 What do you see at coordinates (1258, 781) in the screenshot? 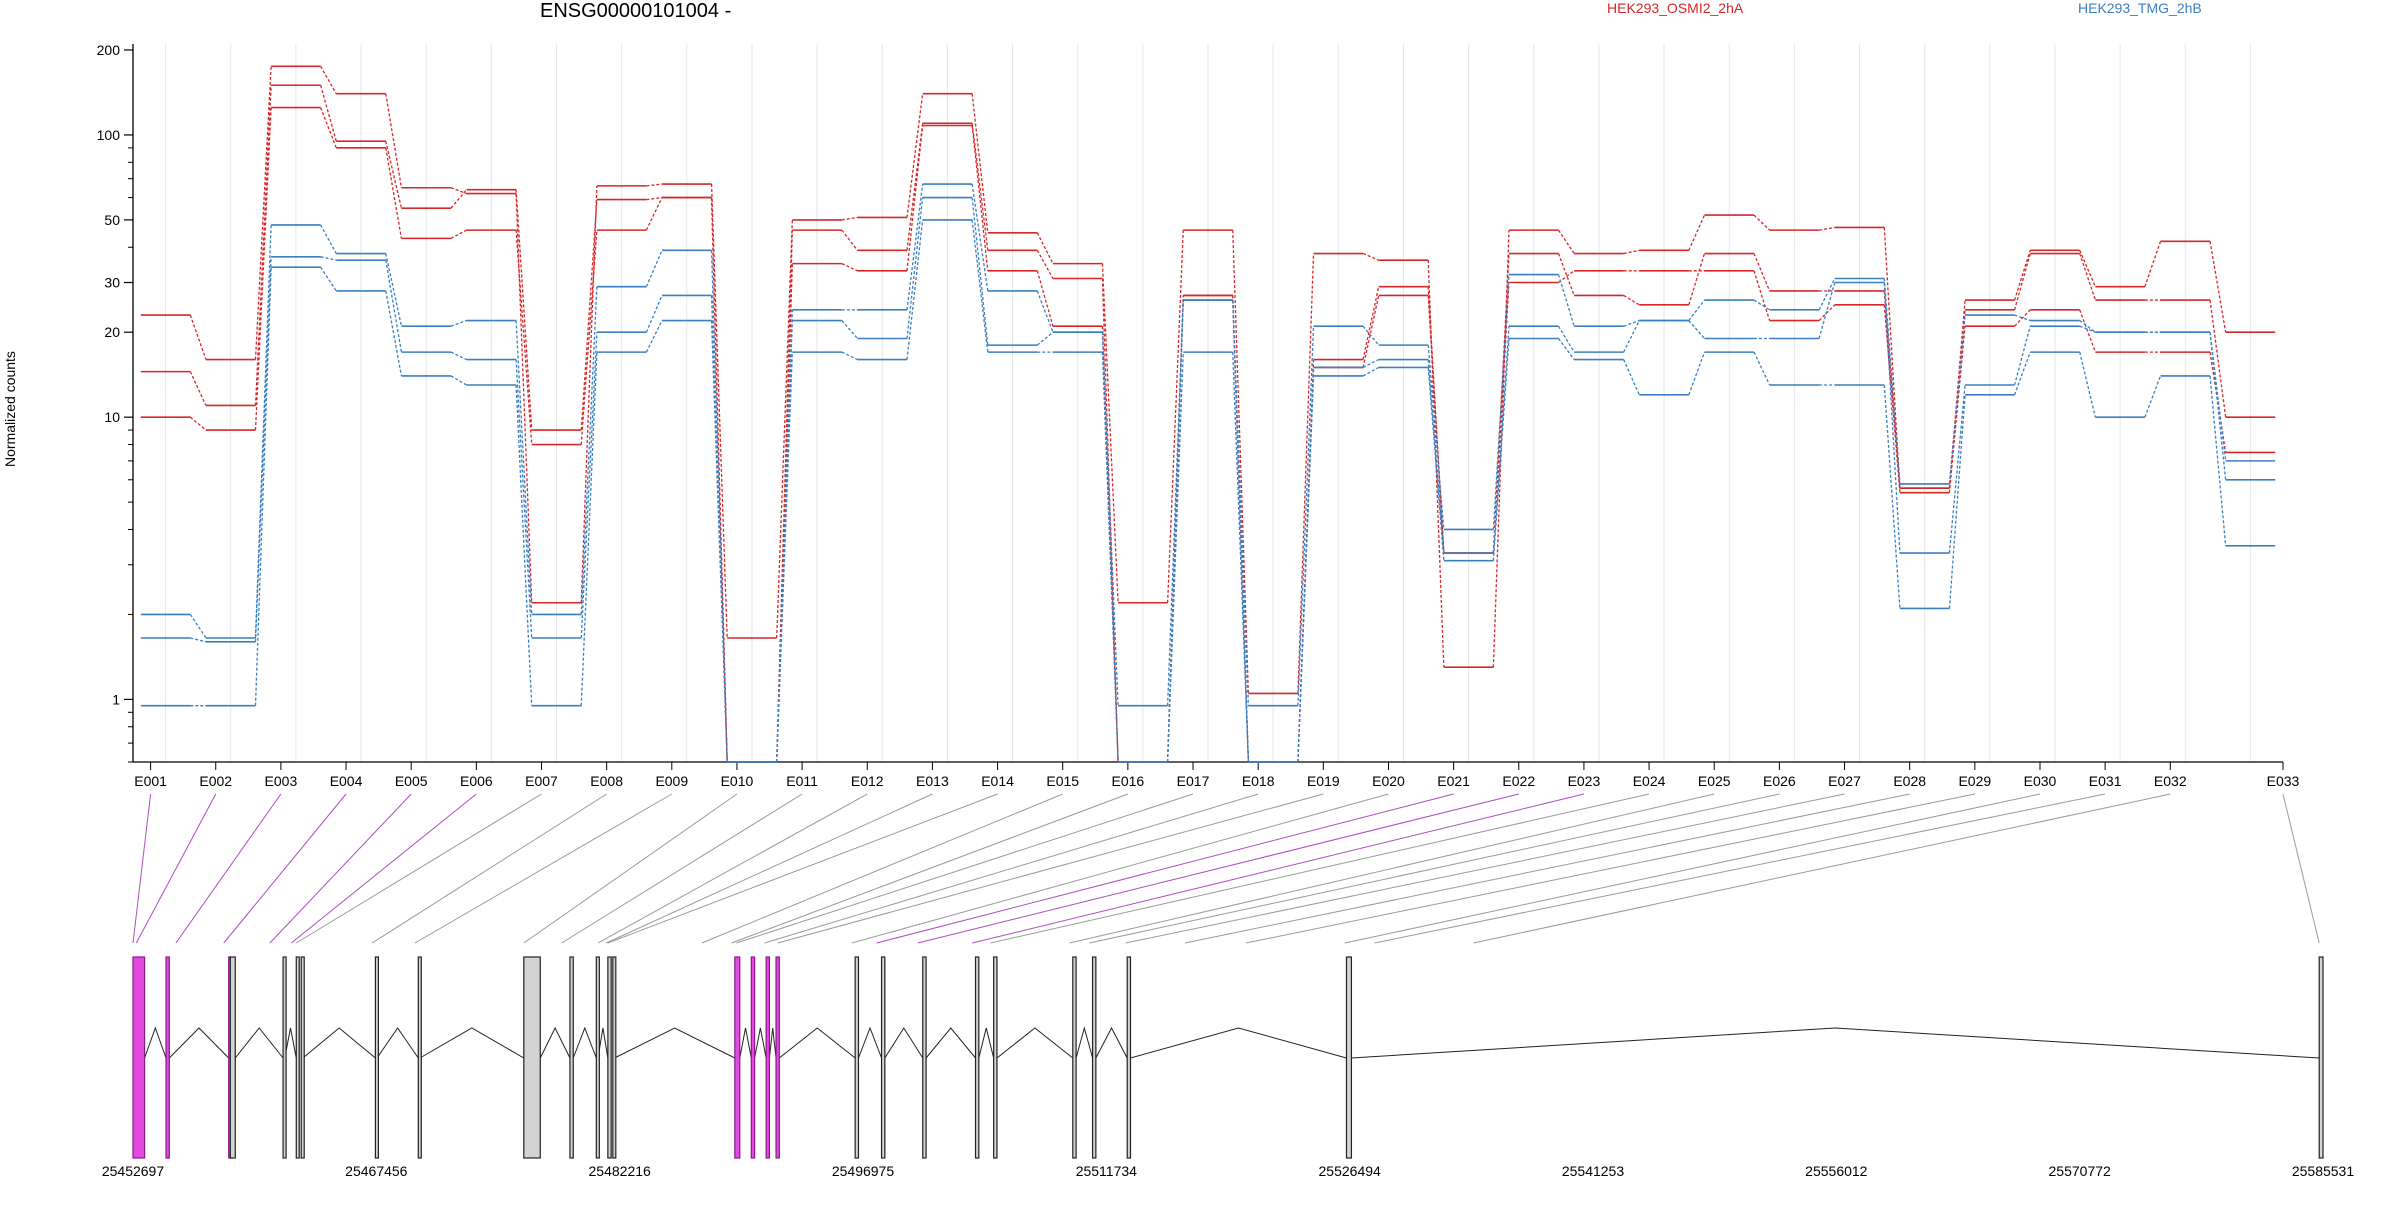
I see `x-tick-label: E018` at bounding box center [1258, 781].